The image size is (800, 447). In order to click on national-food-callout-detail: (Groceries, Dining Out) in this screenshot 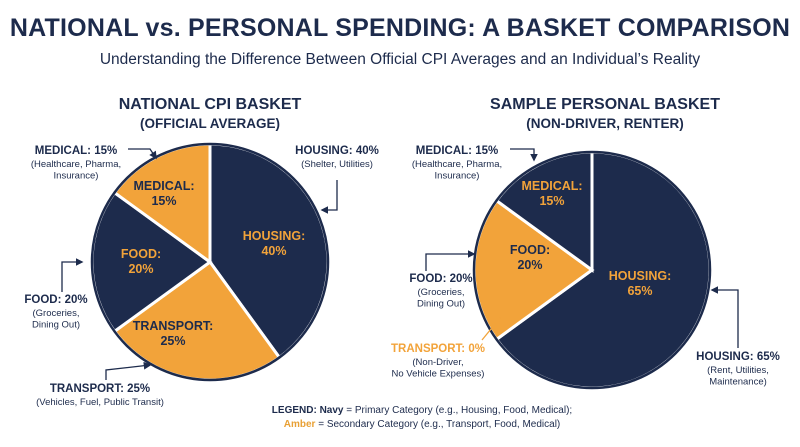, I will do `click(56, 319)`.